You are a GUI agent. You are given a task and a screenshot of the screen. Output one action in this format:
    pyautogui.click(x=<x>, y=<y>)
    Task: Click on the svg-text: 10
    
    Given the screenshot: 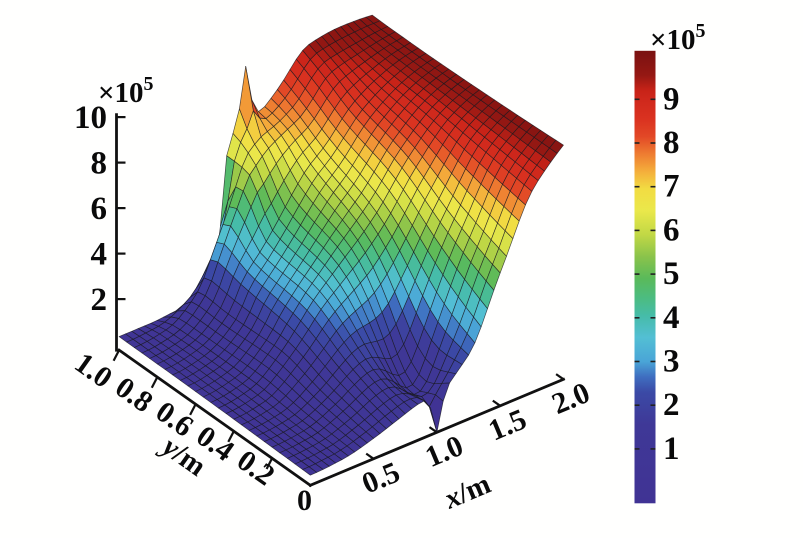 What is the action you would take?
    pyautogui.click(x=90, y=118)
    